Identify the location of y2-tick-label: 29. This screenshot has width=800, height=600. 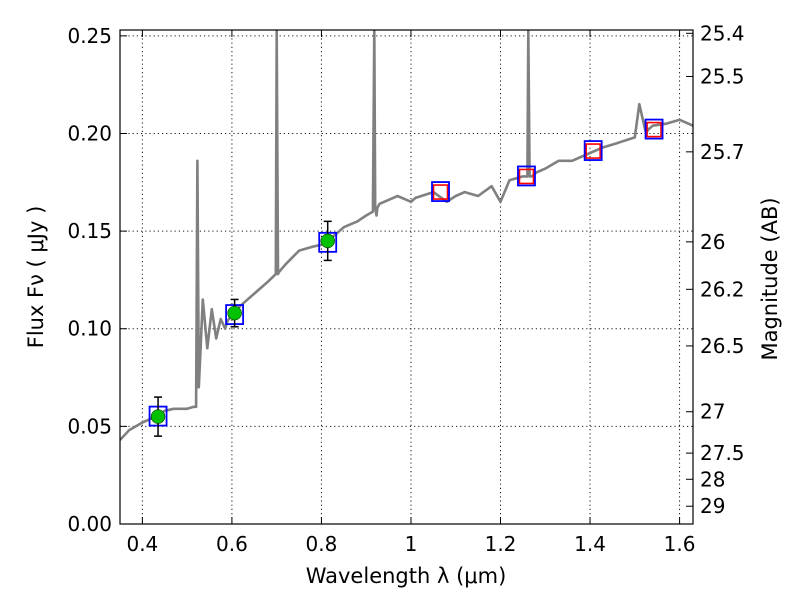
(712, 506).